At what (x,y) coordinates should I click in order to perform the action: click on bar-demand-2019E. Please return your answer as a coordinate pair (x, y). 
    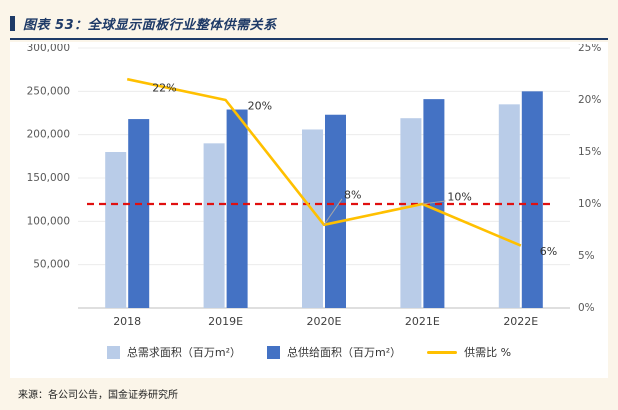
    Looking at the image, I should click on (214, 225).